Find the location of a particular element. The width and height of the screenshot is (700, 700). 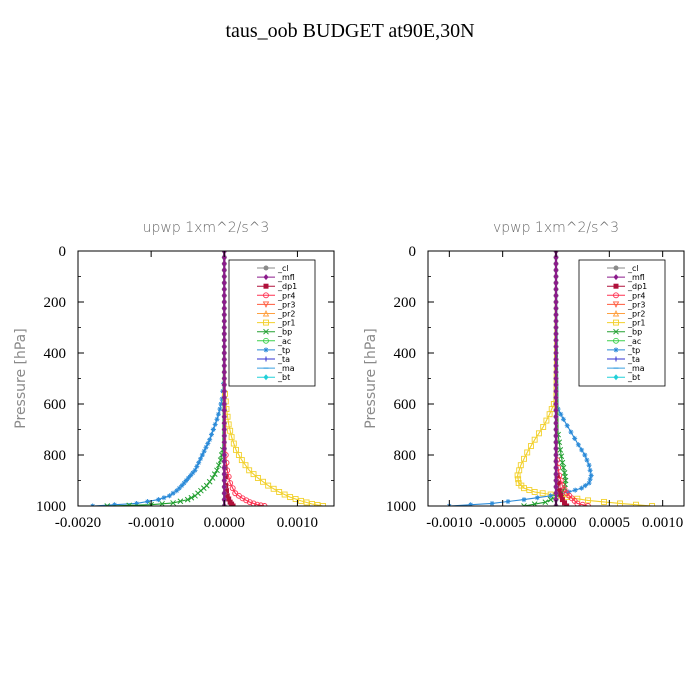

y-tick-label: 600 is located at coordinates (405, 405).